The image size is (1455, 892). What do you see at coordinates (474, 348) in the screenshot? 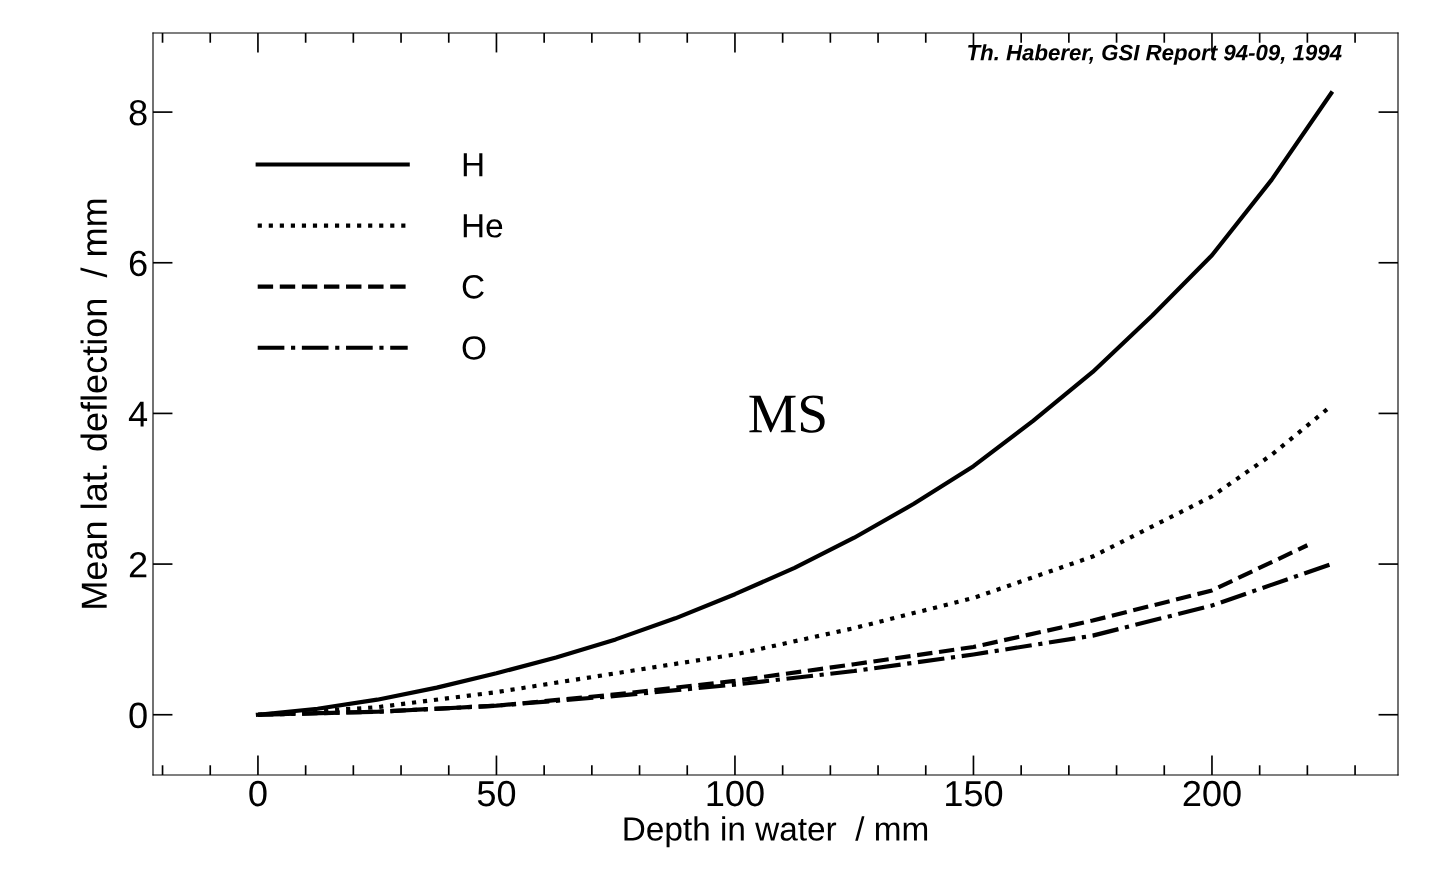
I see `legend-label: O` at bounding box center [474, 348].